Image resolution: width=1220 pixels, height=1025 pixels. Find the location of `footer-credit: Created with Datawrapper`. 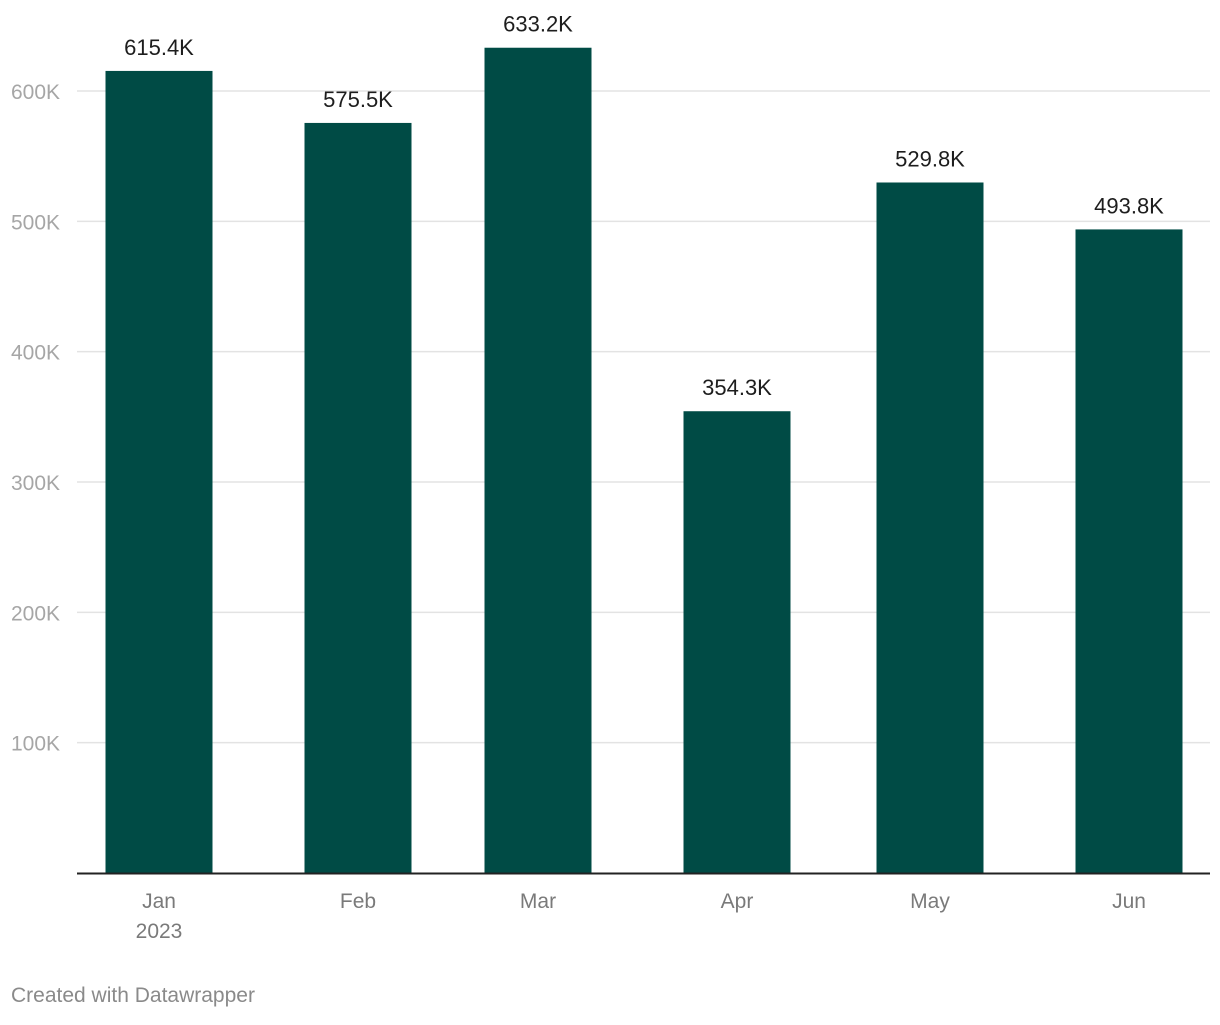

footer-credit: Created with Datawrapper is located at coordinates (133, 995).